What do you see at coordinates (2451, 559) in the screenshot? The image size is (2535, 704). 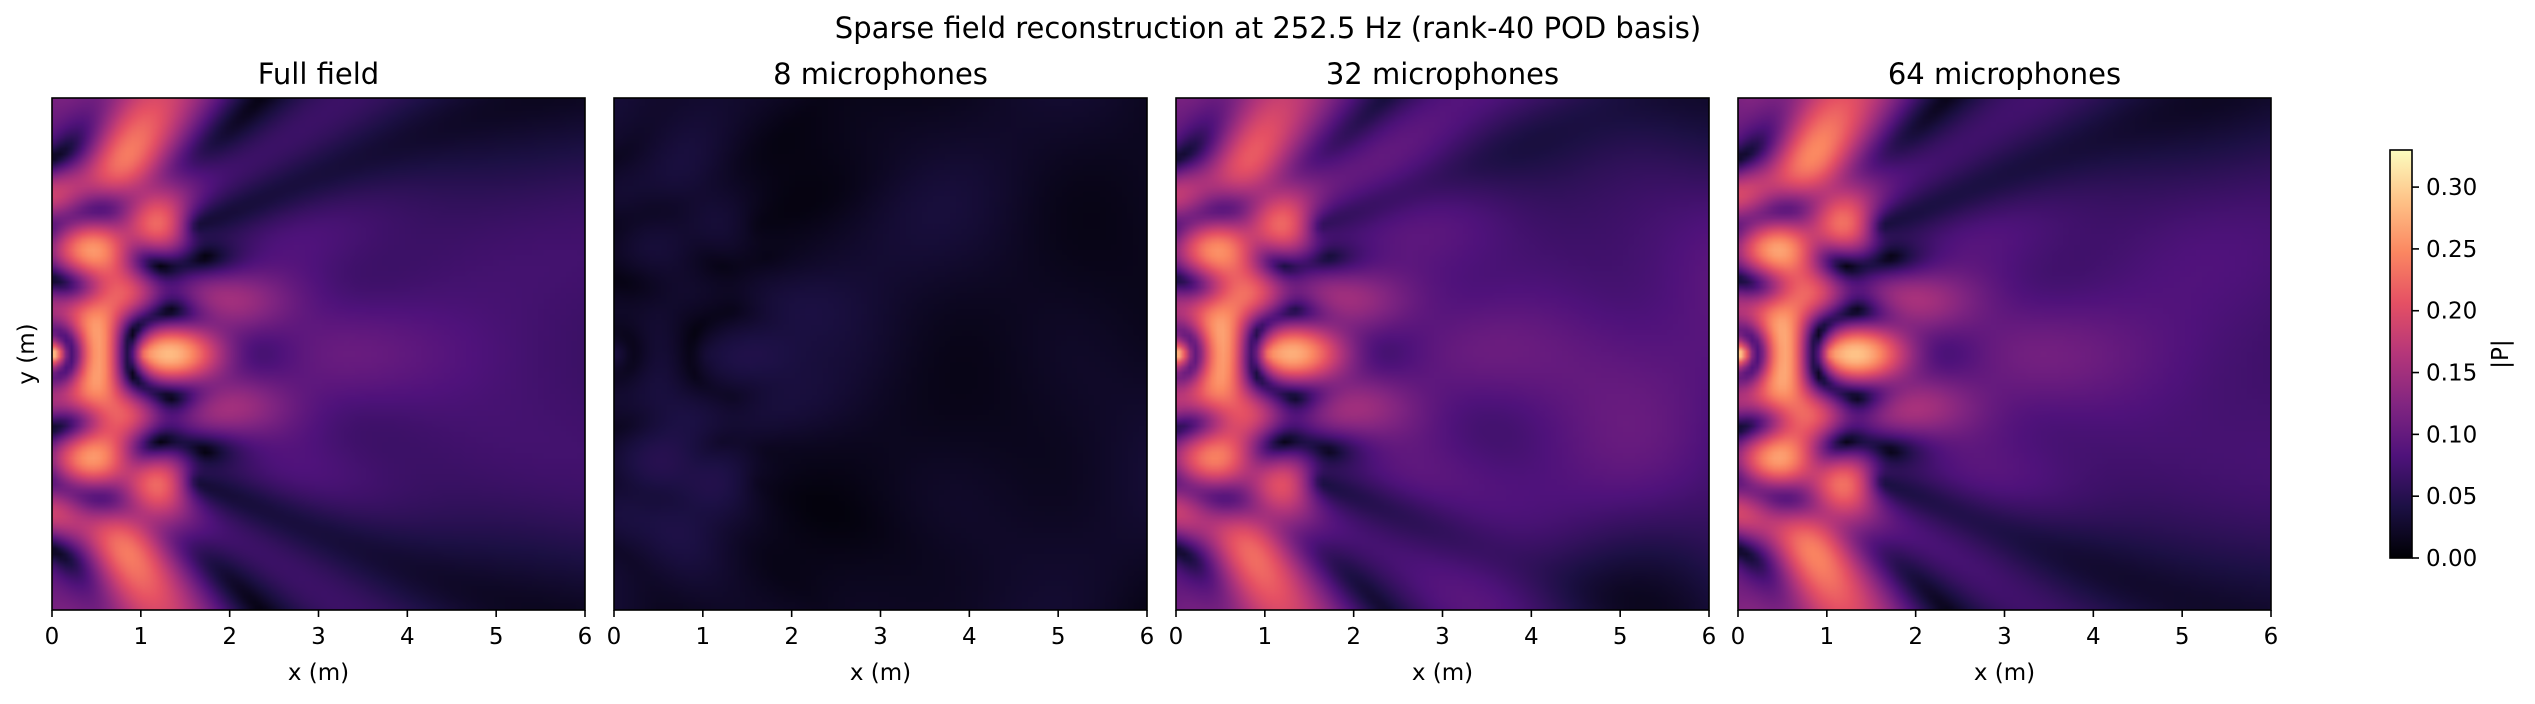 I see `colorbar-tick-label: 0.00` at bounding box center [2451, 559].